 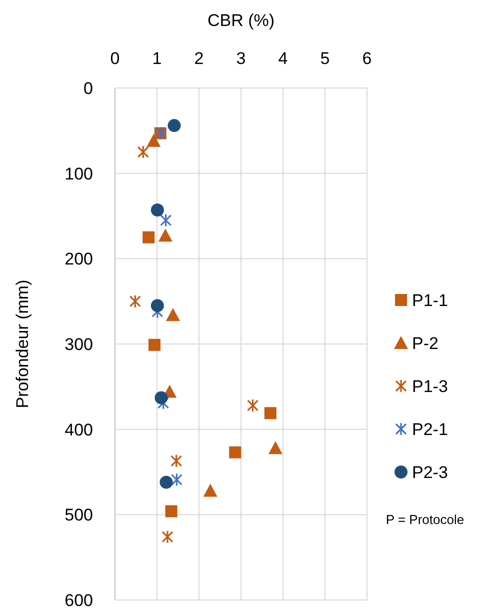 I want to click on x-tick-label: 5, so click(x=325, y=58).